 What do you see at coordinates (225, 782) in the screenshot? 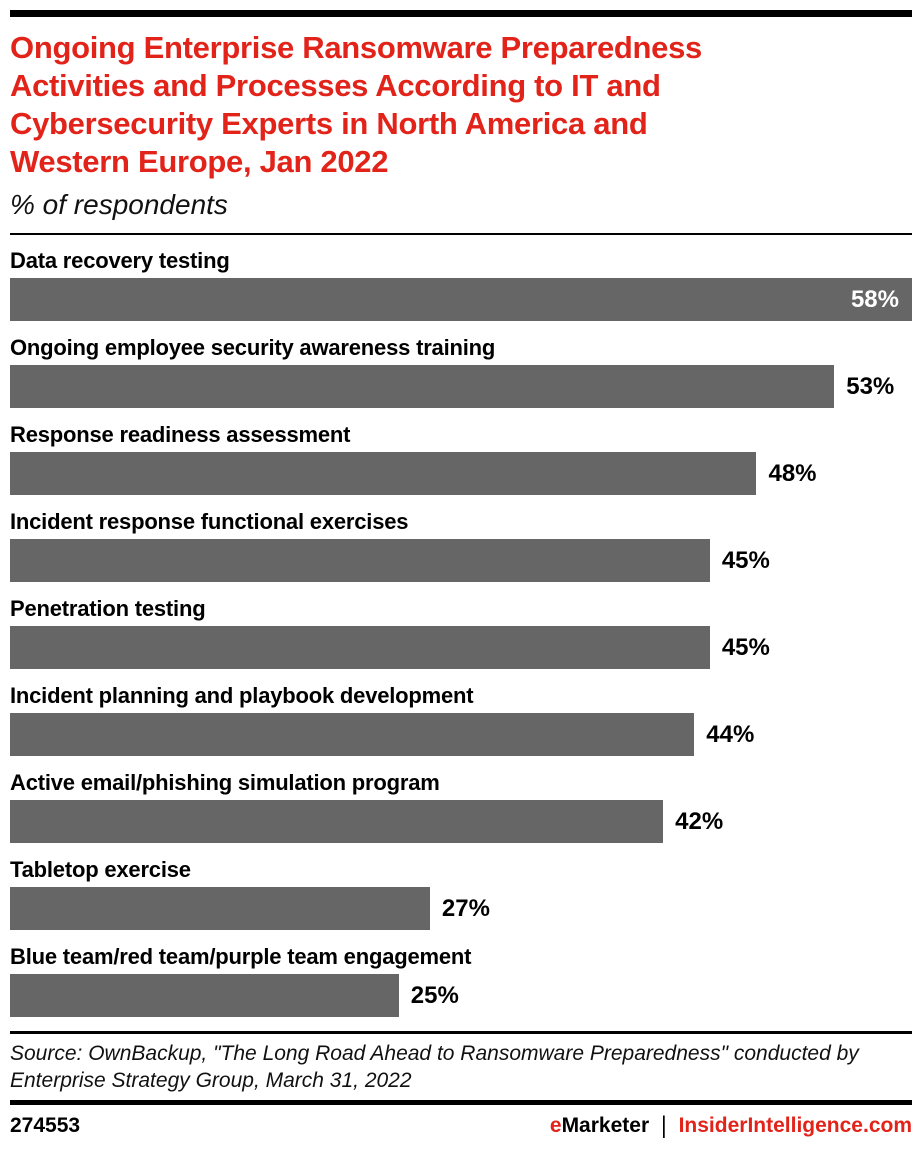
I see `category-label: Active email/phishing simulation program` at bounding box center [225, 782].